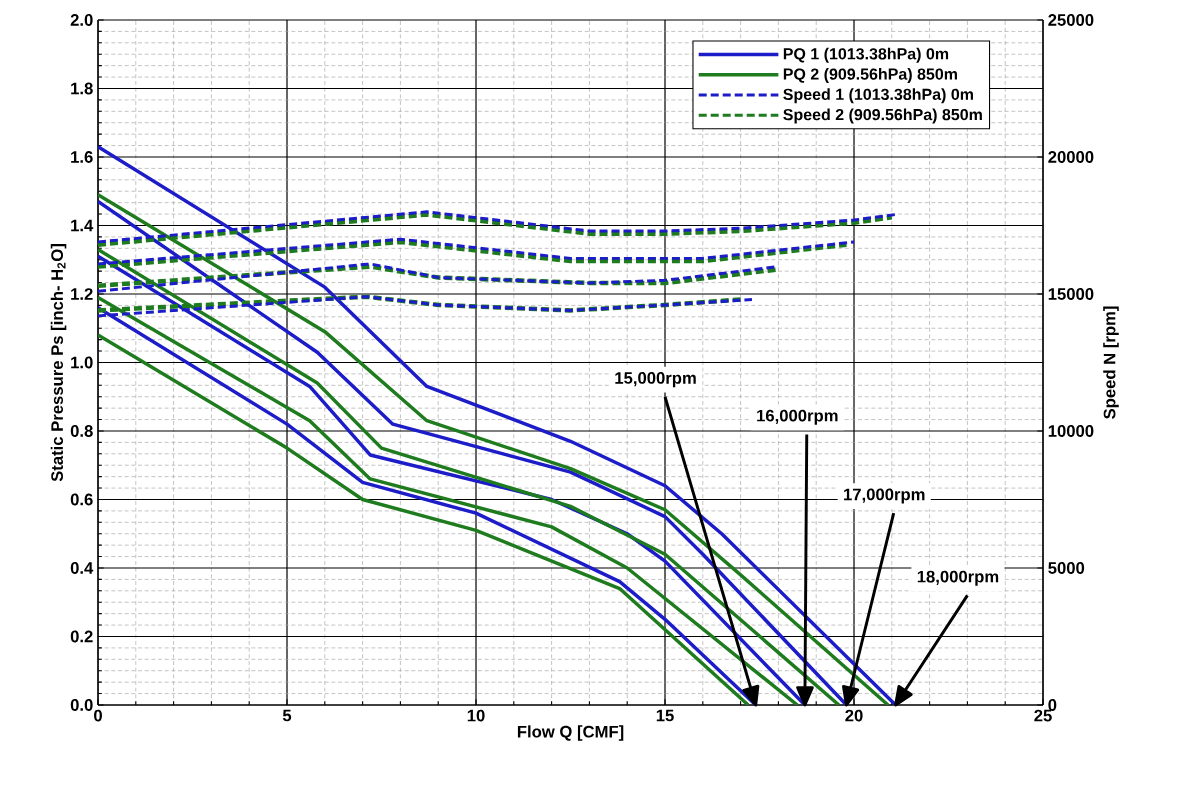 The image size is (1177, 787). What do you see at coordinates (81, 20) in the screenshot?
I see `y-tick-label: 2.0` at bounding box center [81, 20].